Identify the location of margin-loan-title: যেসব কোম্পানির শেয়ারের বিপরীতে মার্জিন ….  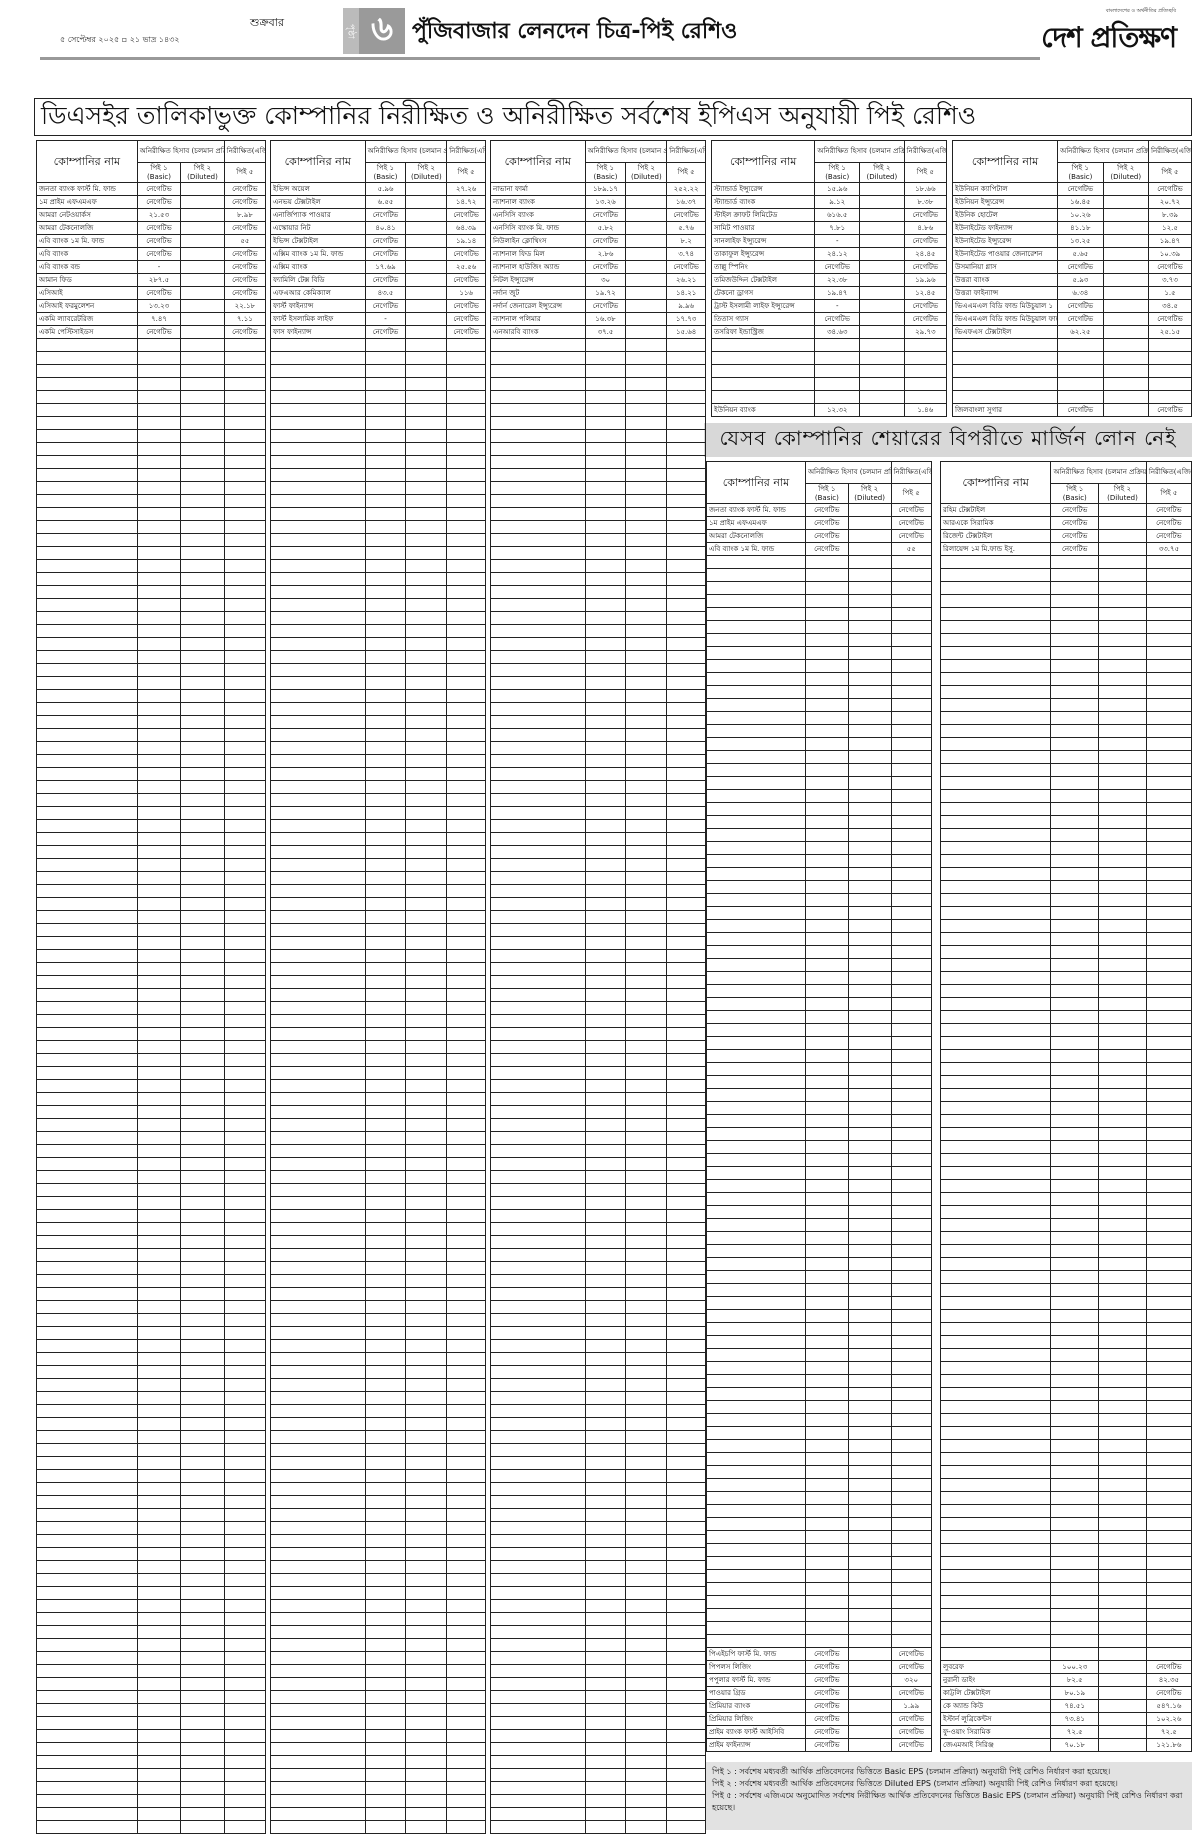
(948, 440).